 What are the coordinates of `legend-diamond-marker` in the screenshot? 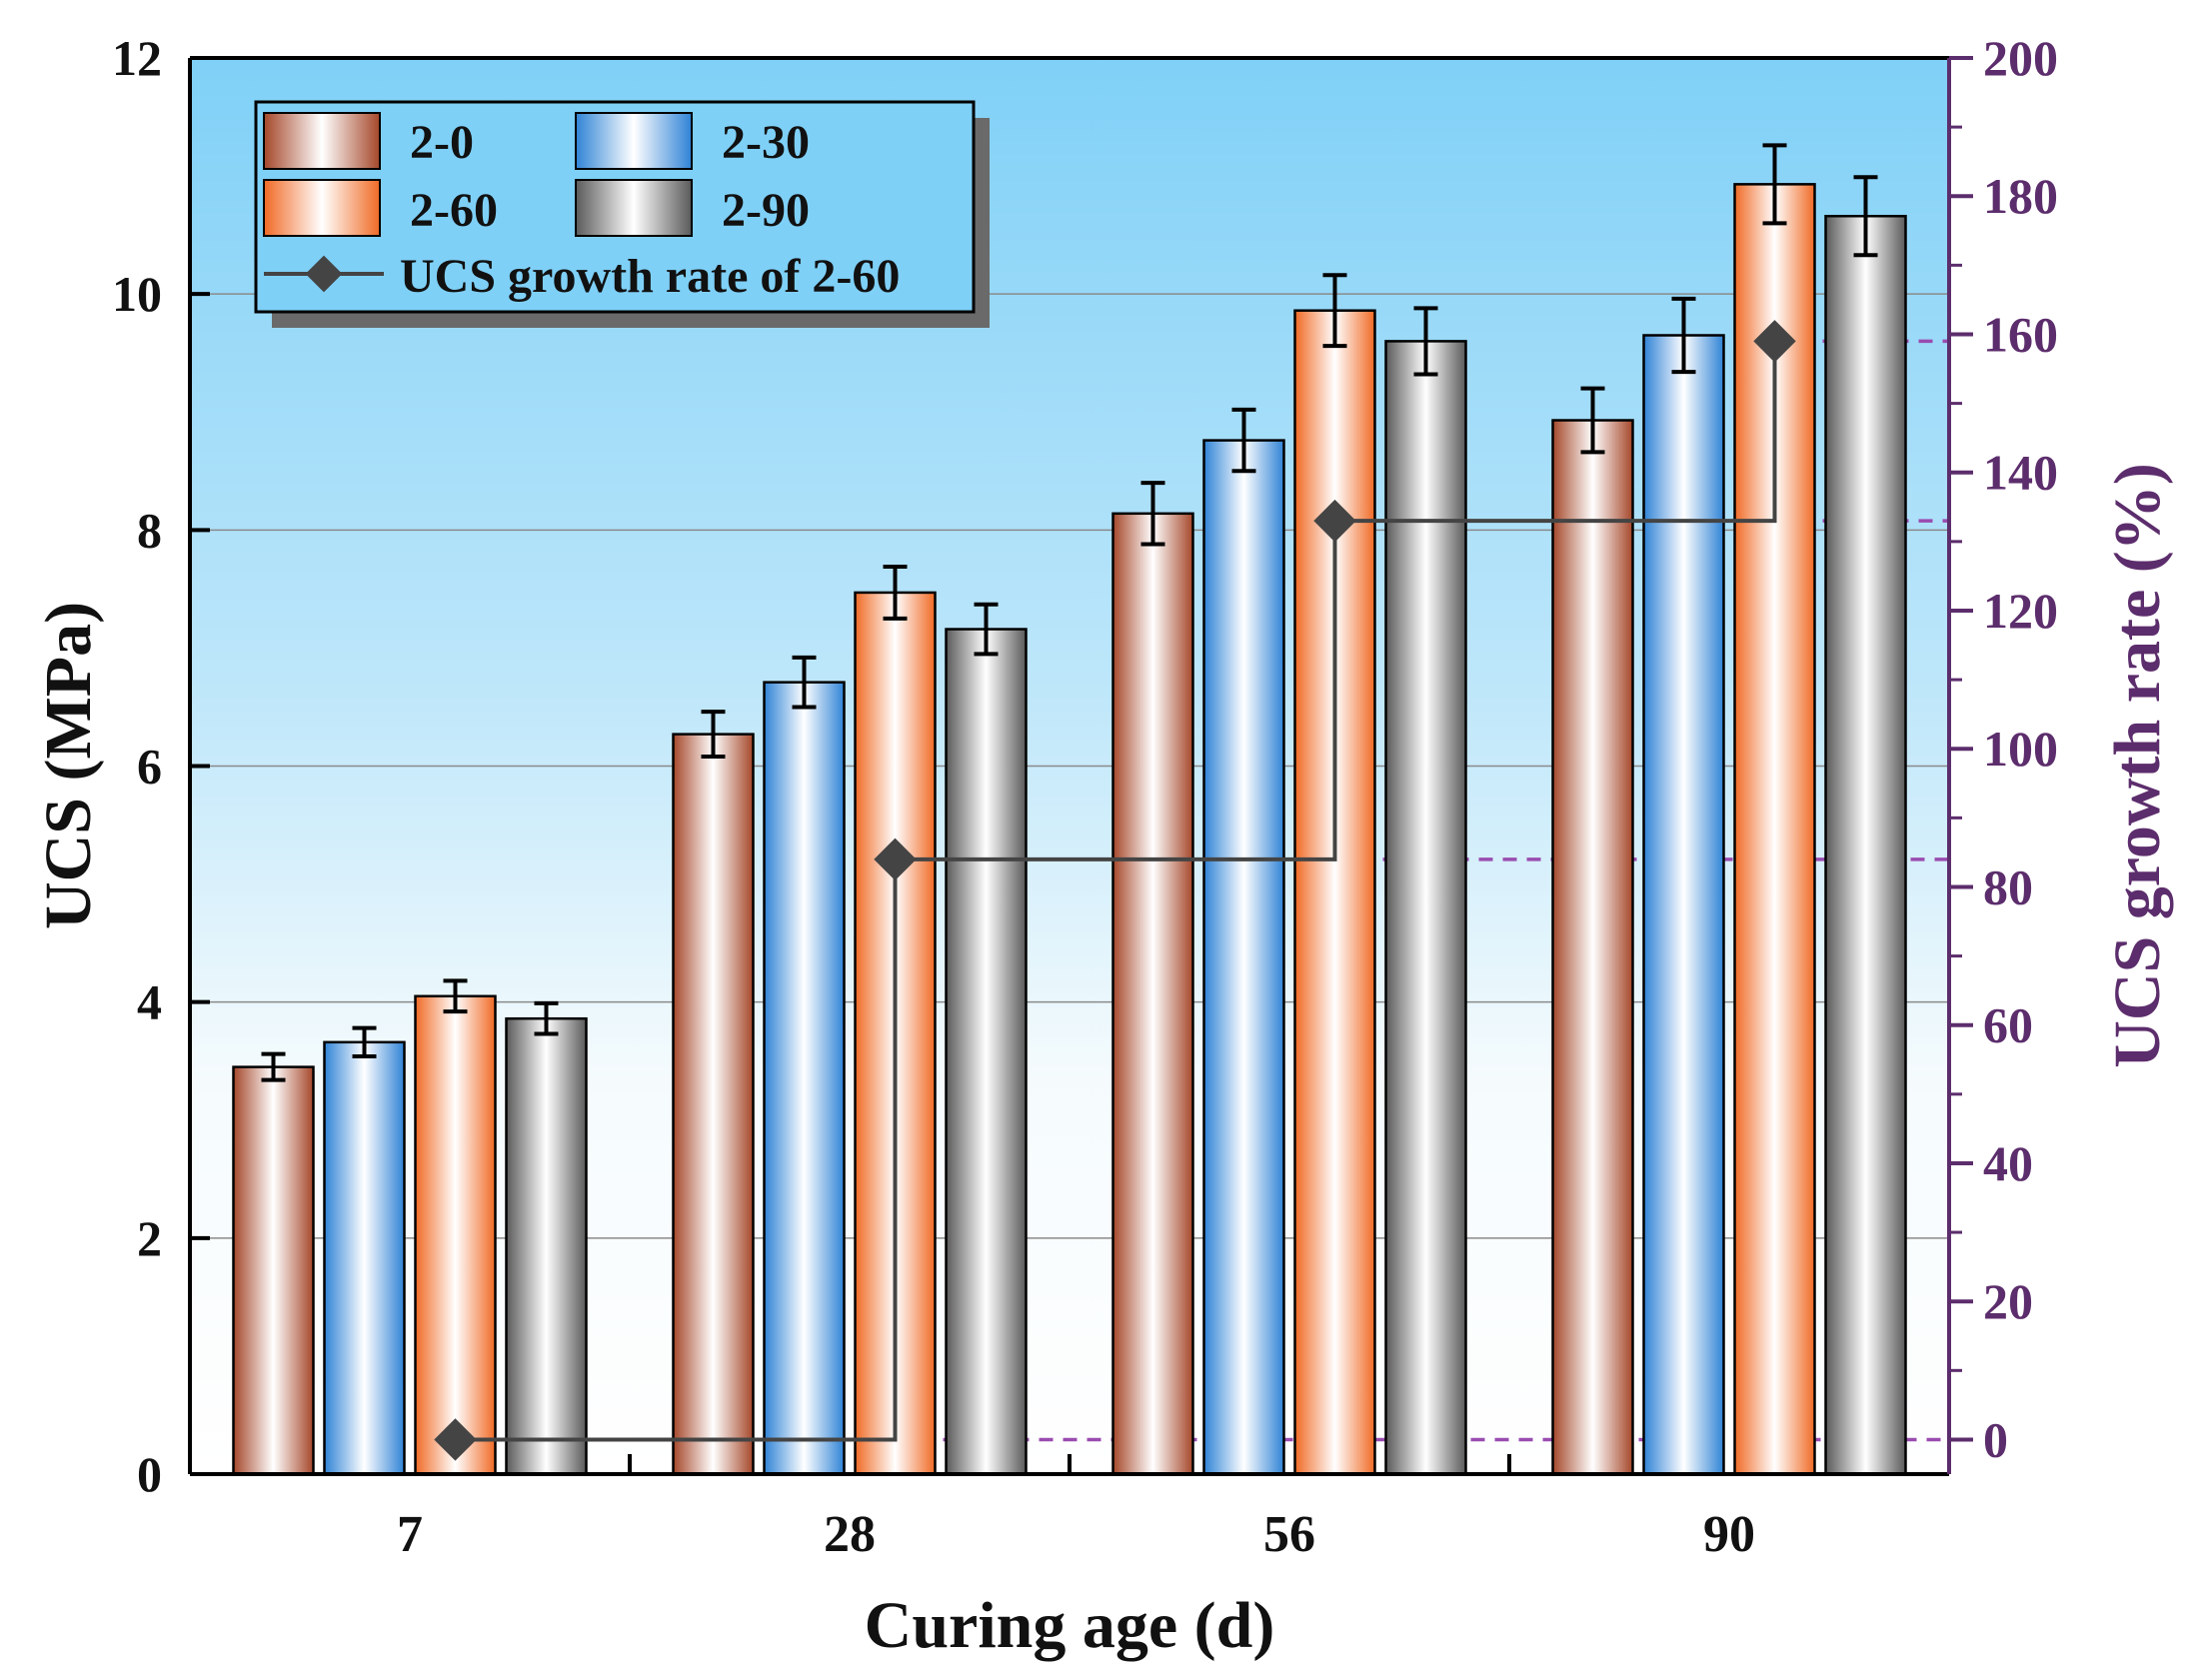 It's located at (324, 274).